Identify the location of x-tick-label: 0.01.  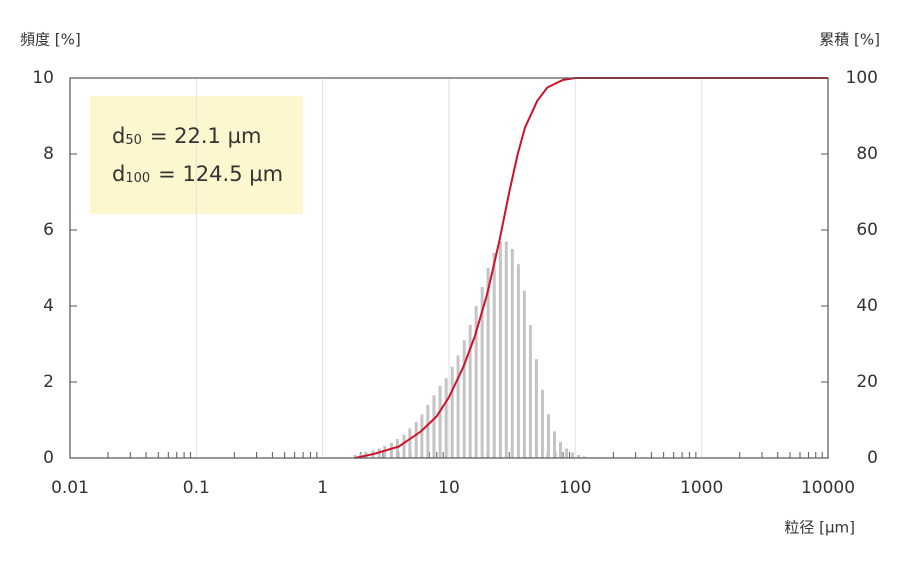
(70, 488).